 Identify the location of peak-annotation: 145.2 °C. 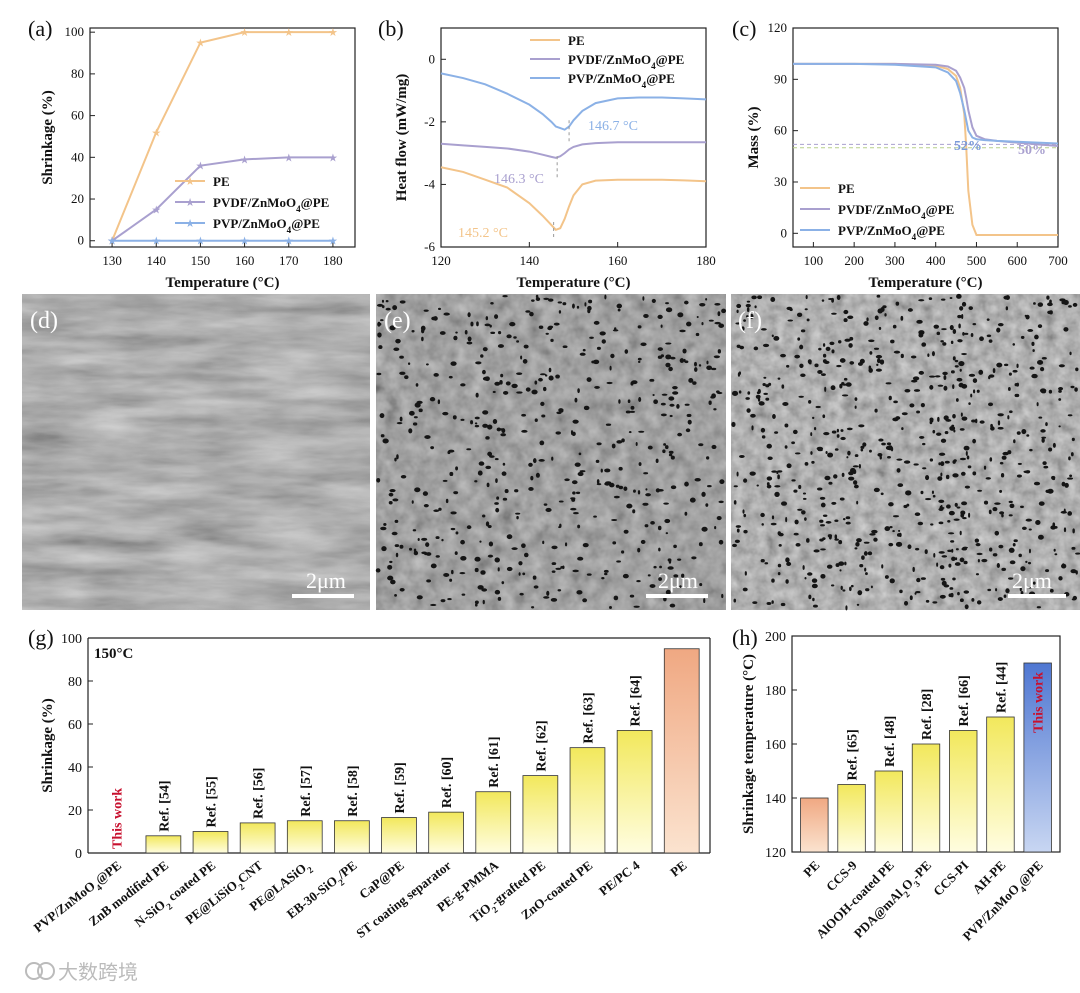
(483, 233).